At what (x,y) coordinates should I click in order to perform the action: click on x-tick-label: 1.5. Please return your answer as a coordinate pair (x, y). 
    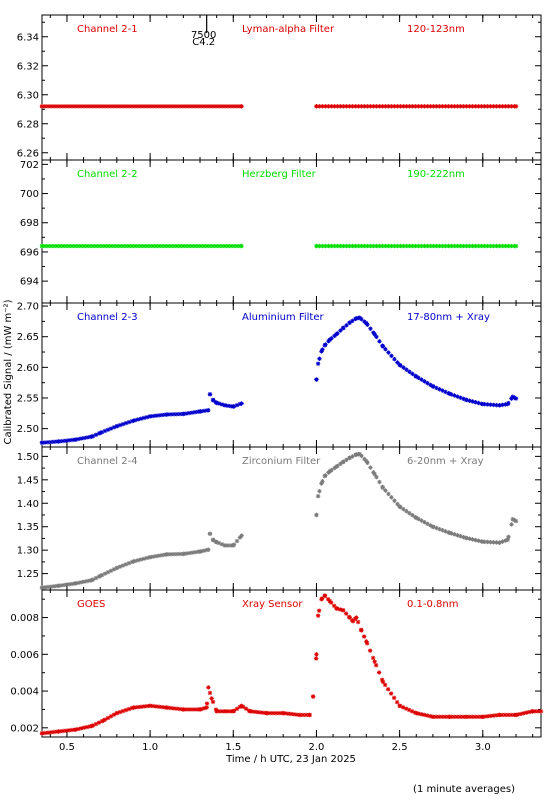
    Looking at the image, I should click on (233, 747).